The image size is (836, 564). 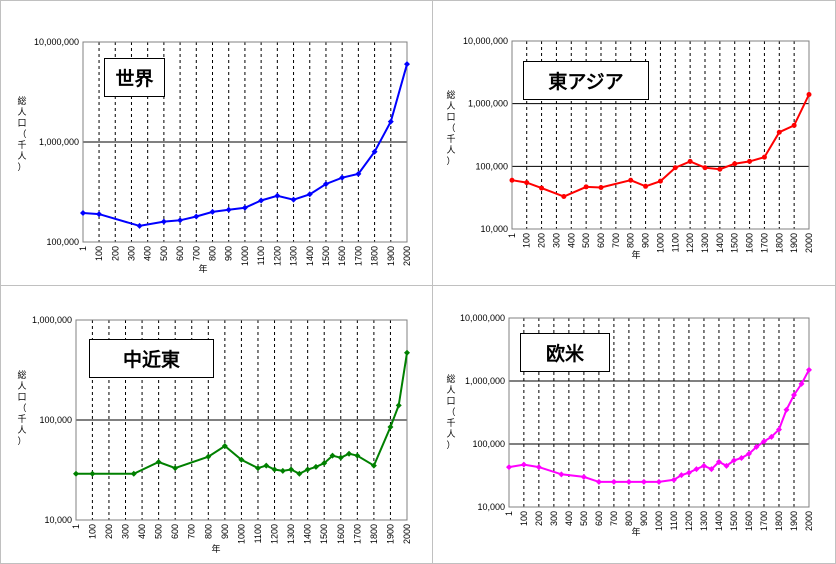 I want to click on x-tick-label: 1600, so click(x=750, y=243).